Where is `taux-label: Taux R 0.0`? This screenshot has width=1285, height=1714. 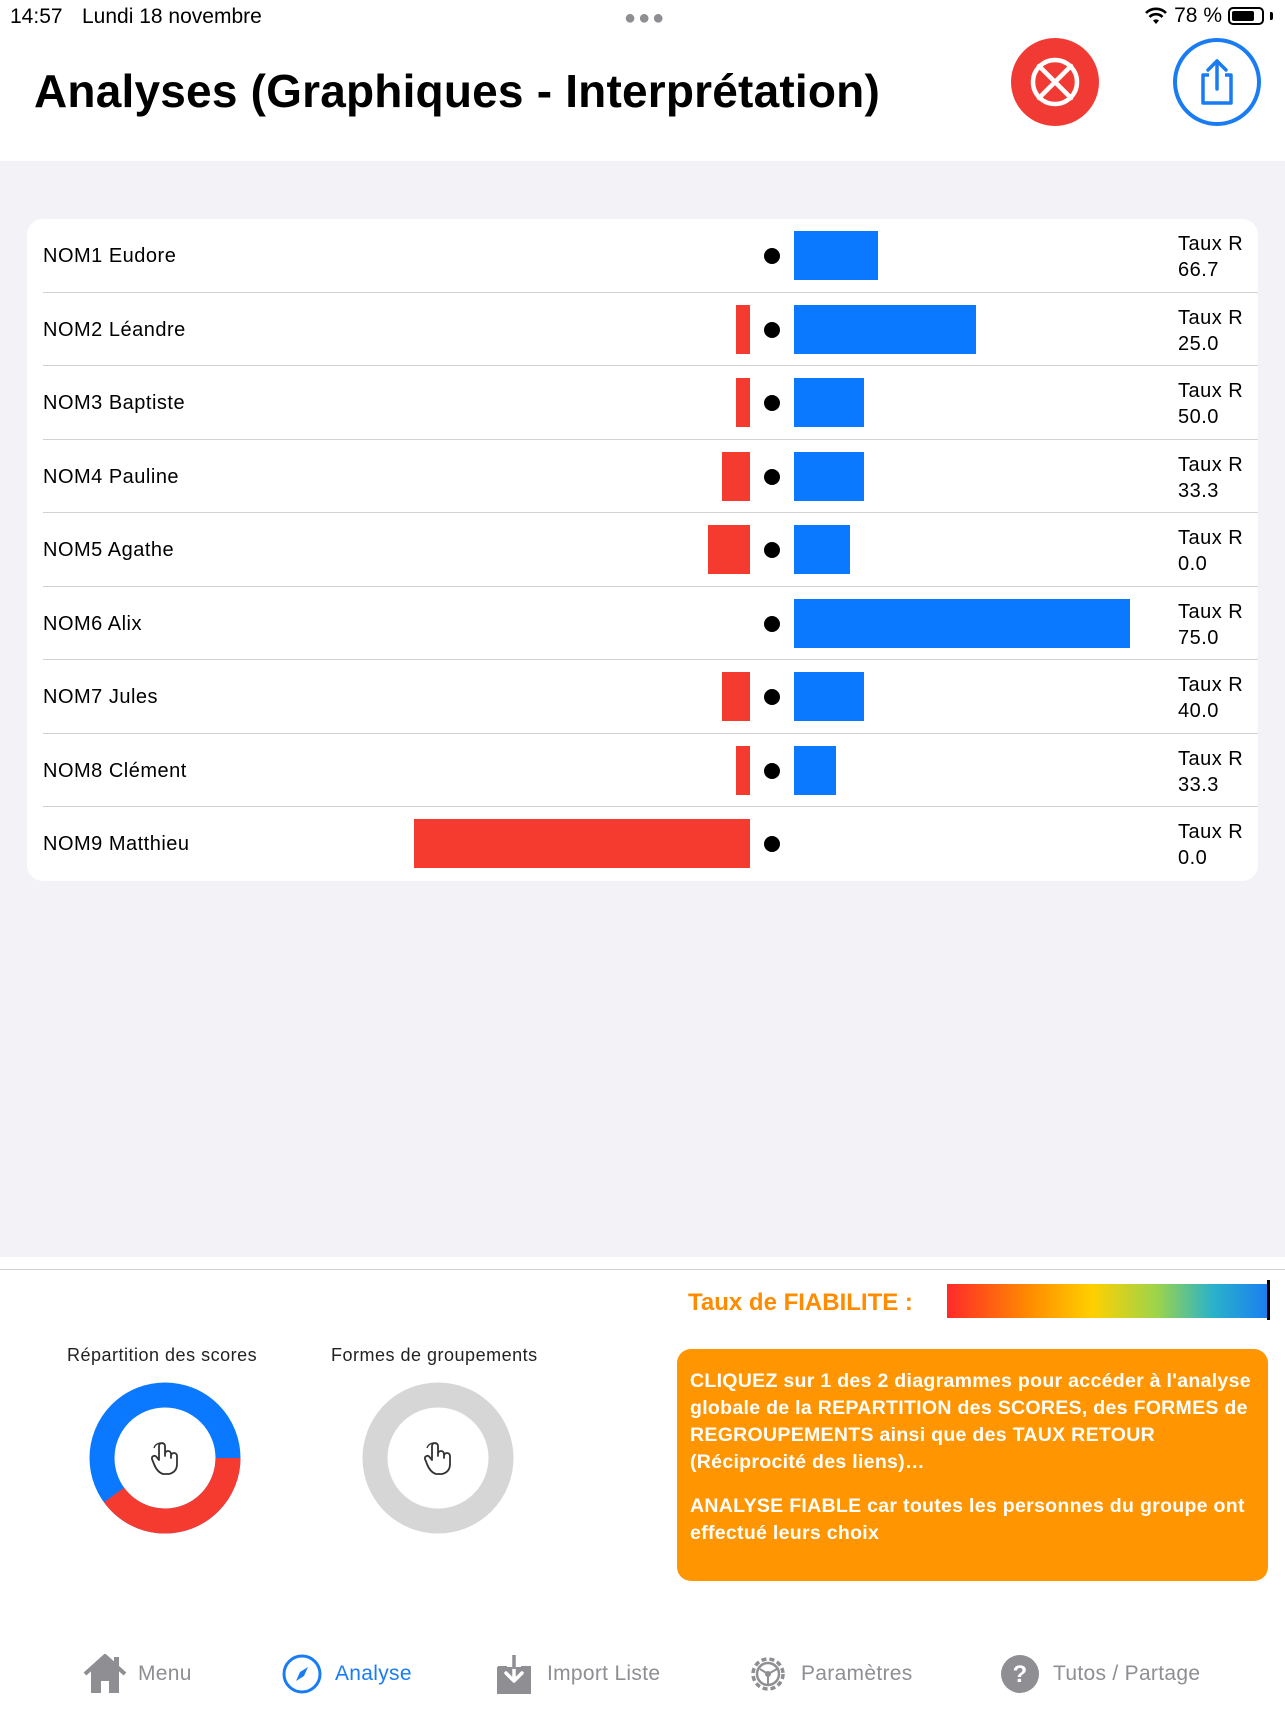 taux-label: Taux R 0.0 is located at coordinates (1210, 845).